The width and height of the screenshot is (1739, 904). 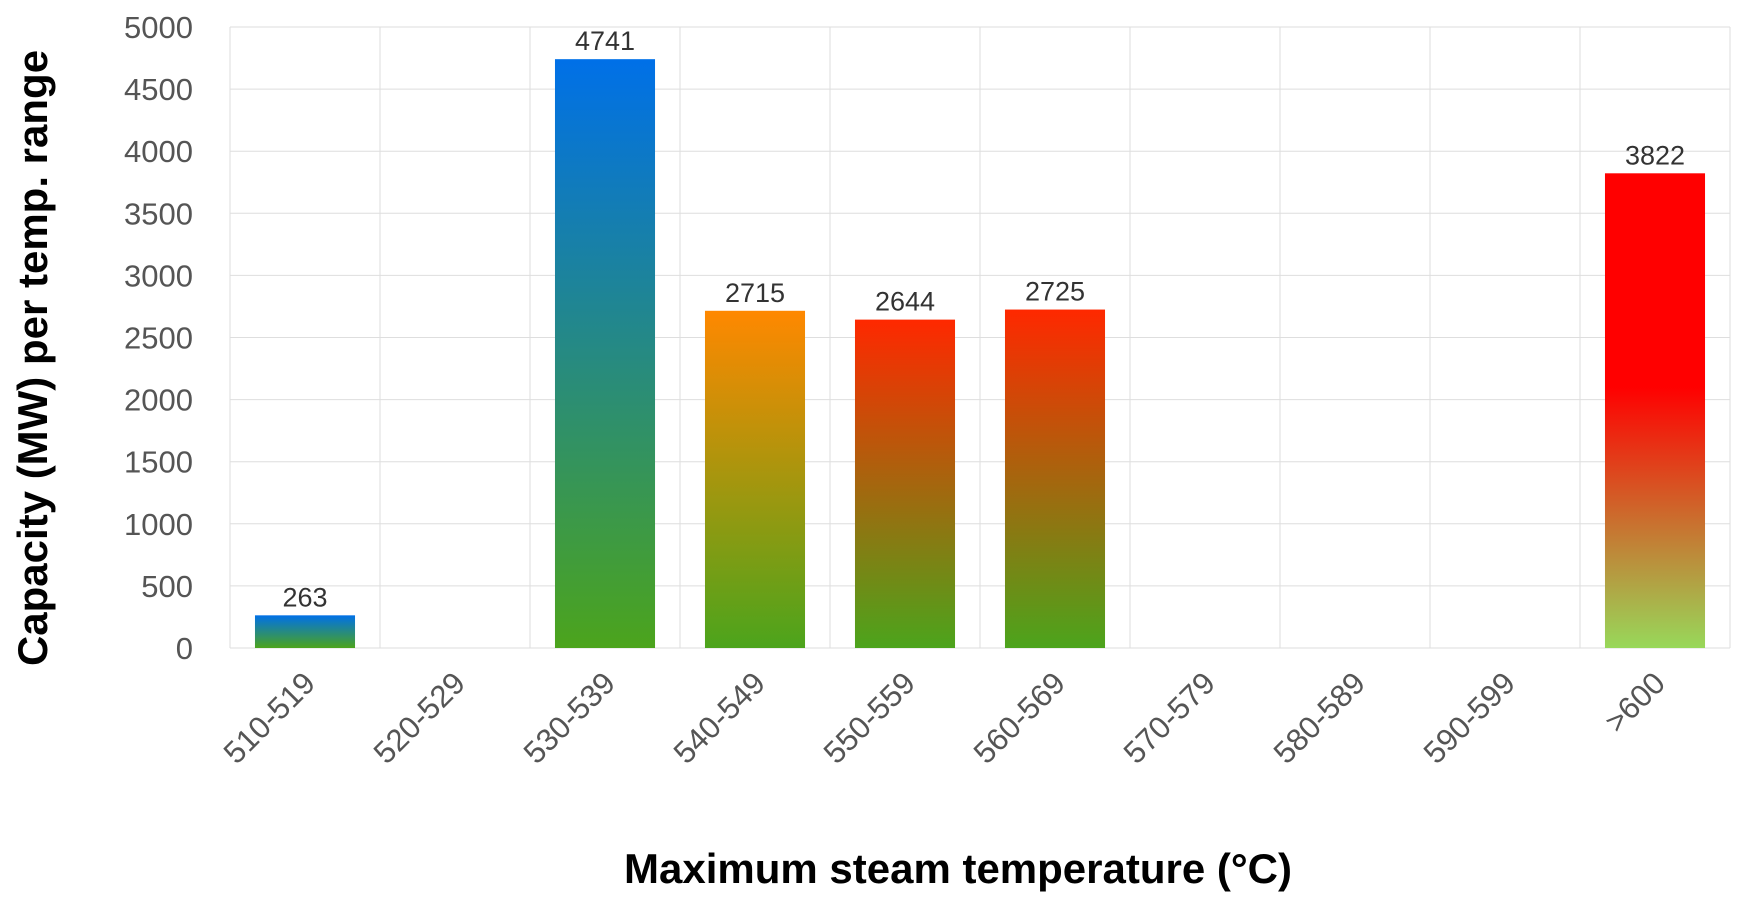 I want to click on y-tick-label: 2500, so click(x=158, y=338).